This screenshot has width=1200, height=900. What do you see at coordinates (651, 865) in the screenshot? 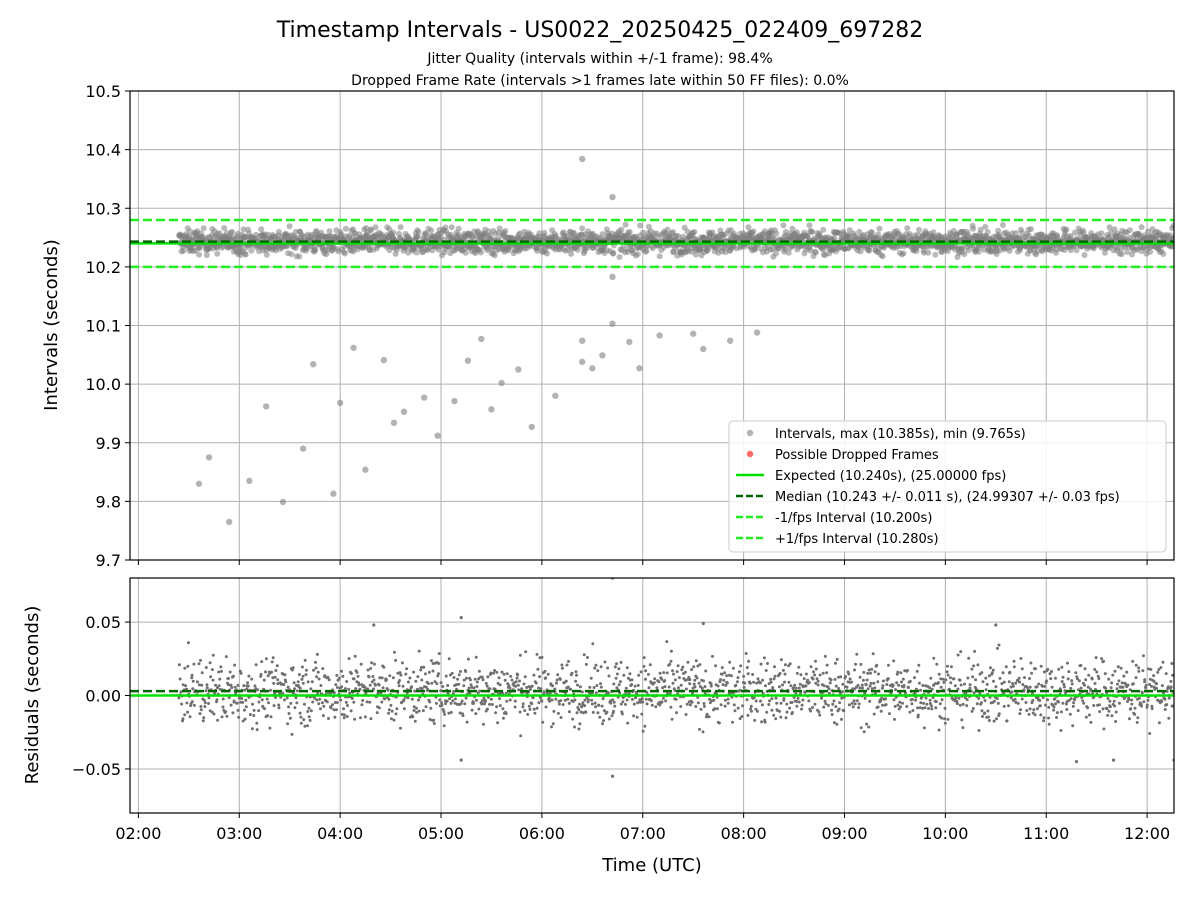
I see `x-axis-label: Time (UTC)` at bounding box center [651, 865].